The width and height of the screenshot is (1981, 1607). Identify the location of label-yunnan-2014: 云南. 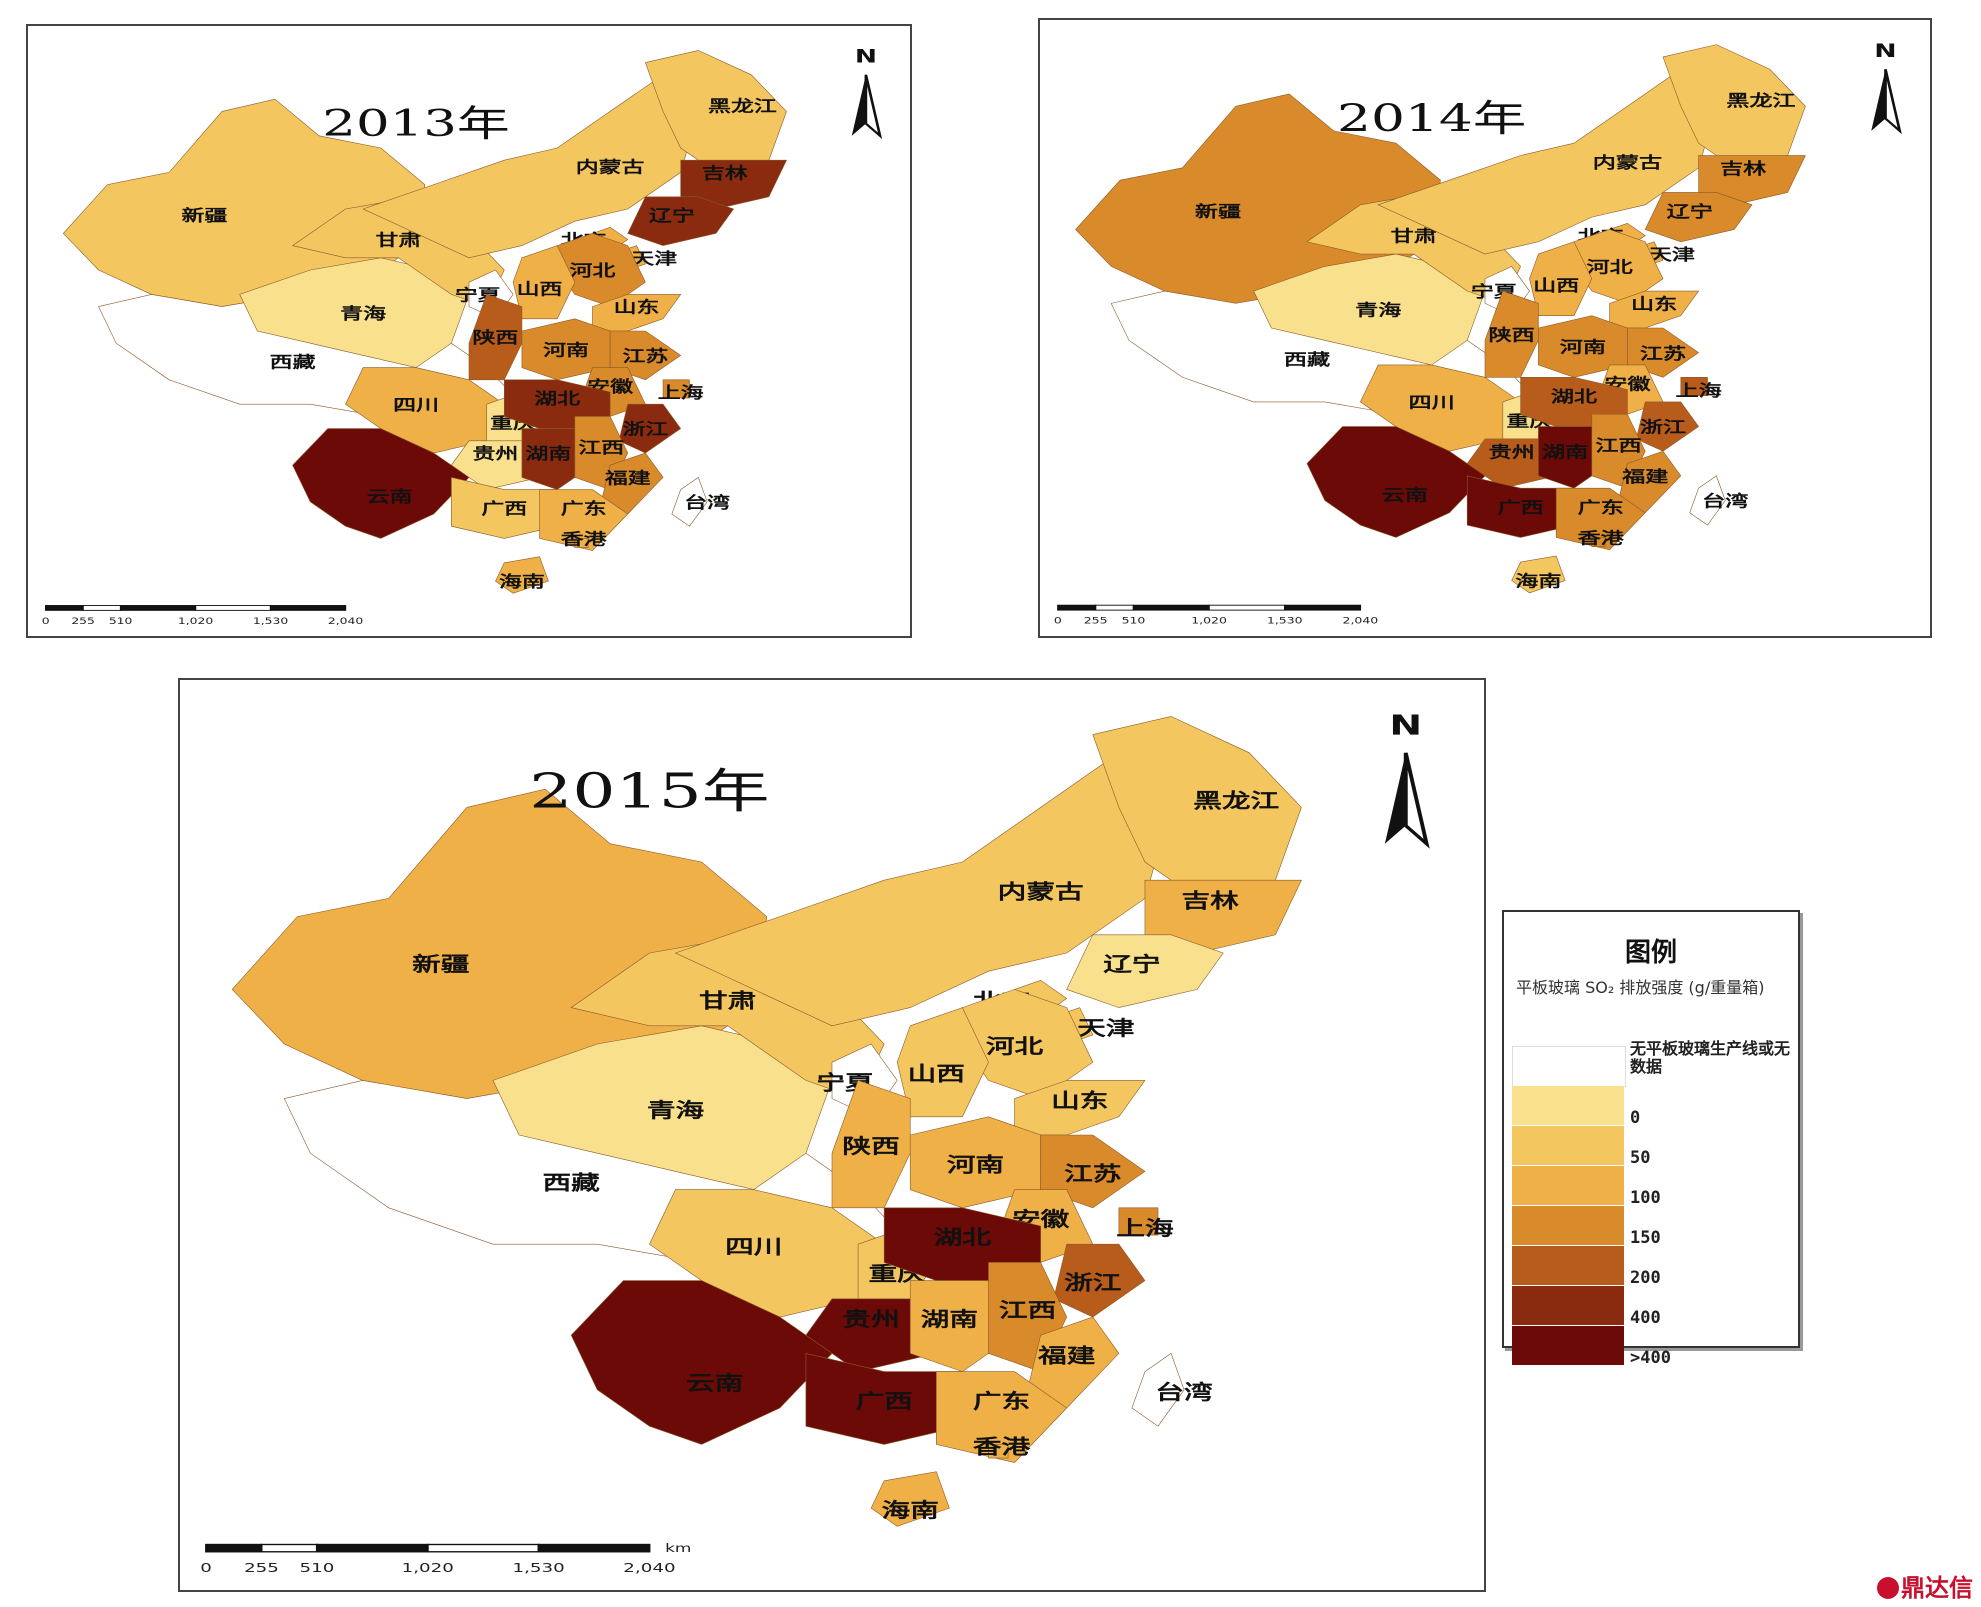
(1405, 495).